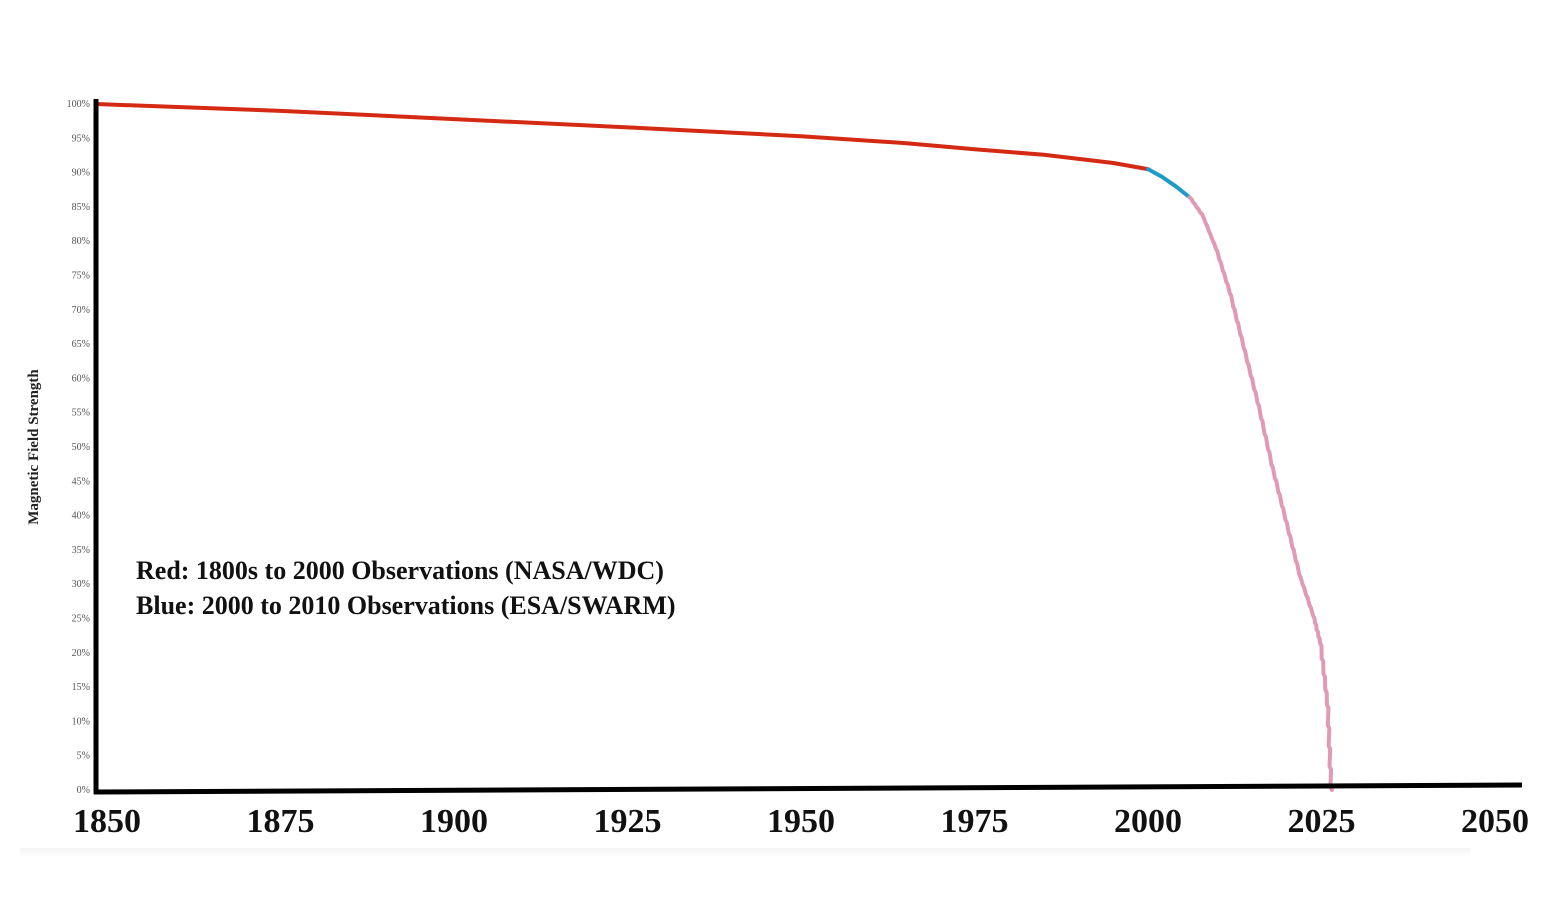 The width and height of the screenshot is (1565, 902). I want to click on y-tick-label: 85%, so click(81, 207).